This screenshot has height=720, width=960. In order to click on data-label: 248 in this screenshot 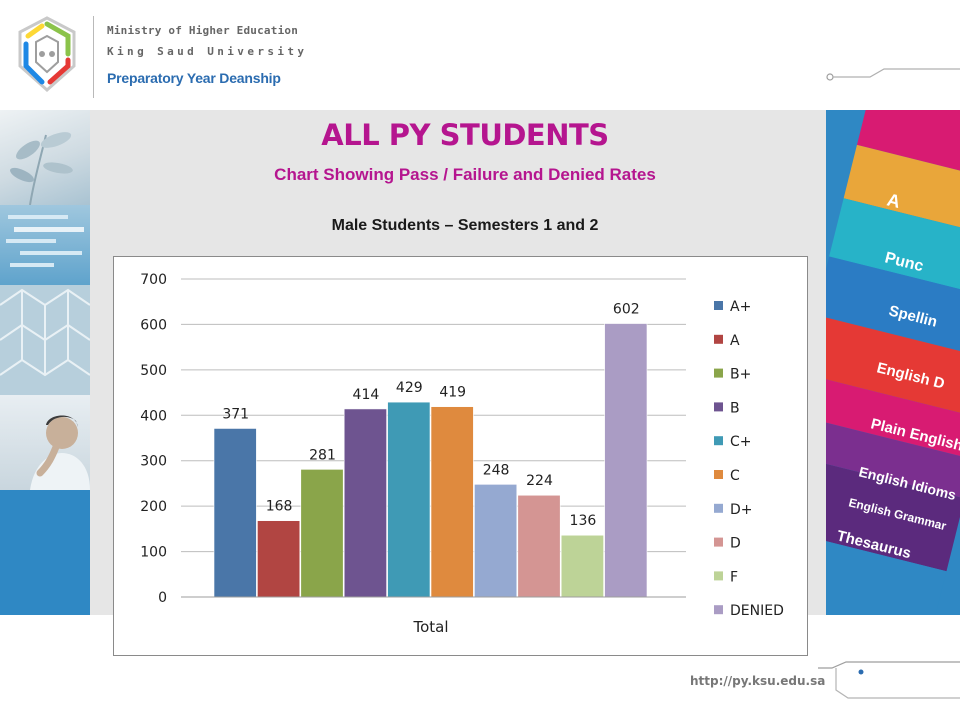, I will do `click(496, 470)`.